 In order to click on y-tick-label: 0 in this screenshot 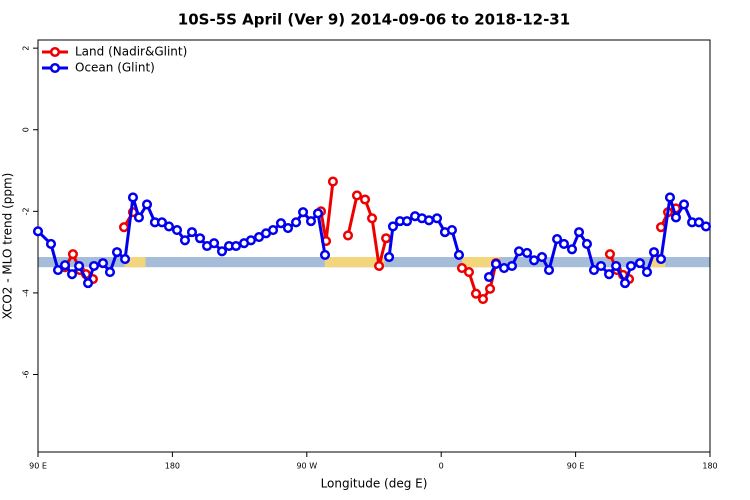, I will do `click(26, 129)`.